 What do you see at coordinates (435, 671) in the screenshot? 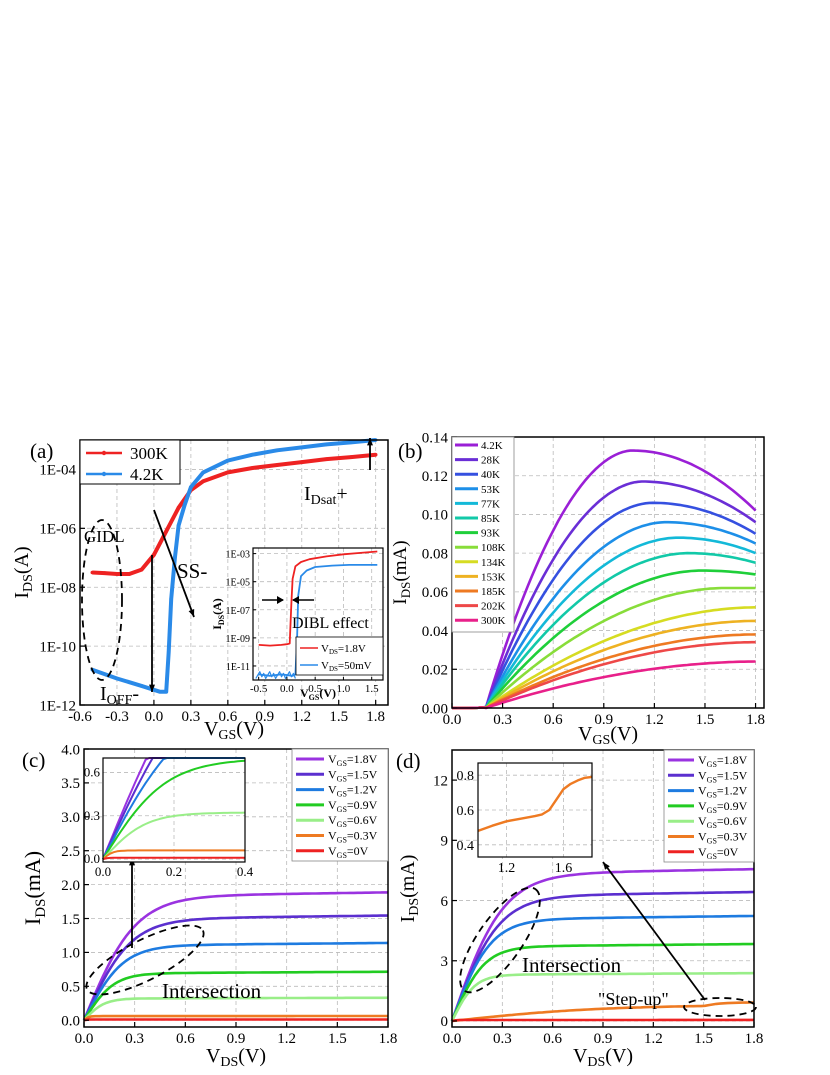
I see `y-tick-label: 0.02` at bounding box center [435, 671].